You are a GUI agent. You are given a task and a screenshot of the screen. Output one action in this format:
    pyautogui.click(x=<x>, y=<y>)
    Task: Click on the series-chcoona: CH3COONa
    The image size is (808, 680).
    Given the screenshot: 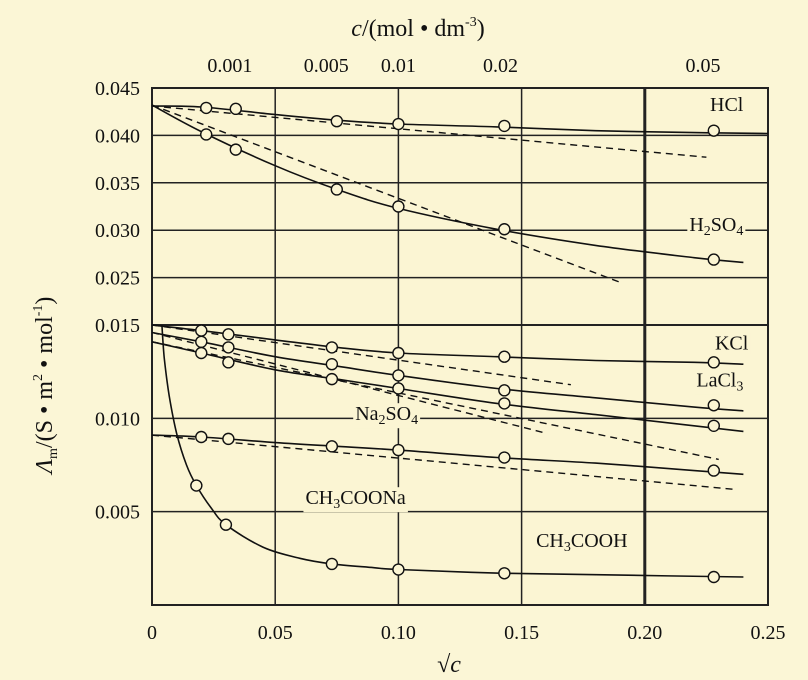 What is the action you would take?
    pyautogui.click(x=447, y=471)
    